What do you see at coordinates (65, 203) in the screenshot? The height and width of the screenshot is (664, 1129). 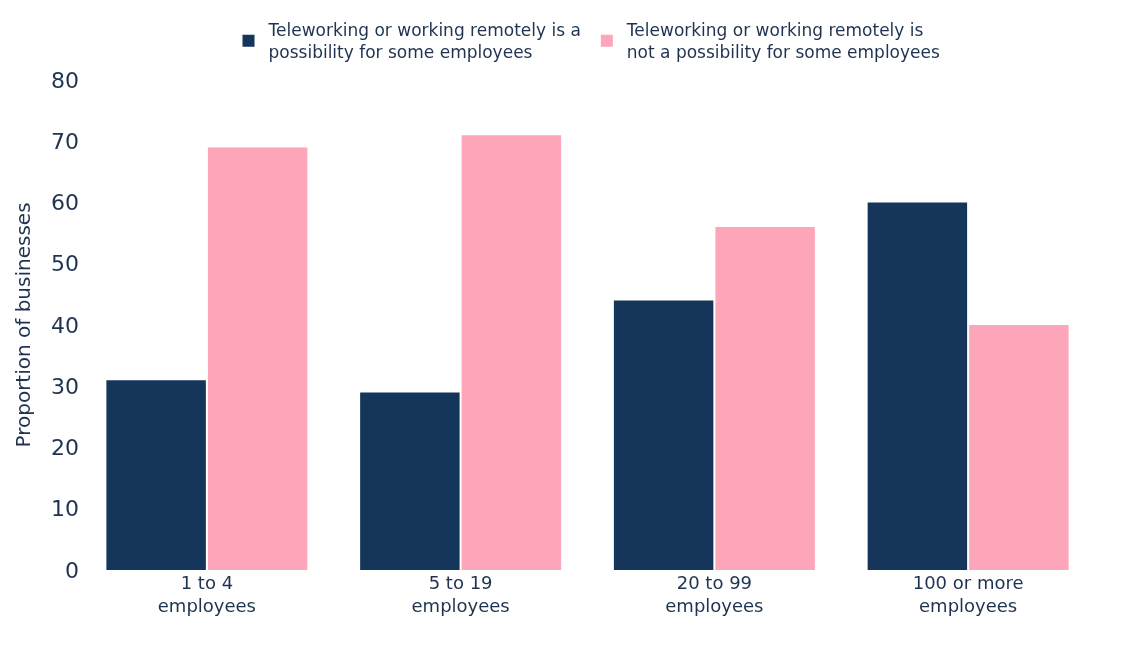 I see `y-tick-label: 60` at bounding box center [65, 203].